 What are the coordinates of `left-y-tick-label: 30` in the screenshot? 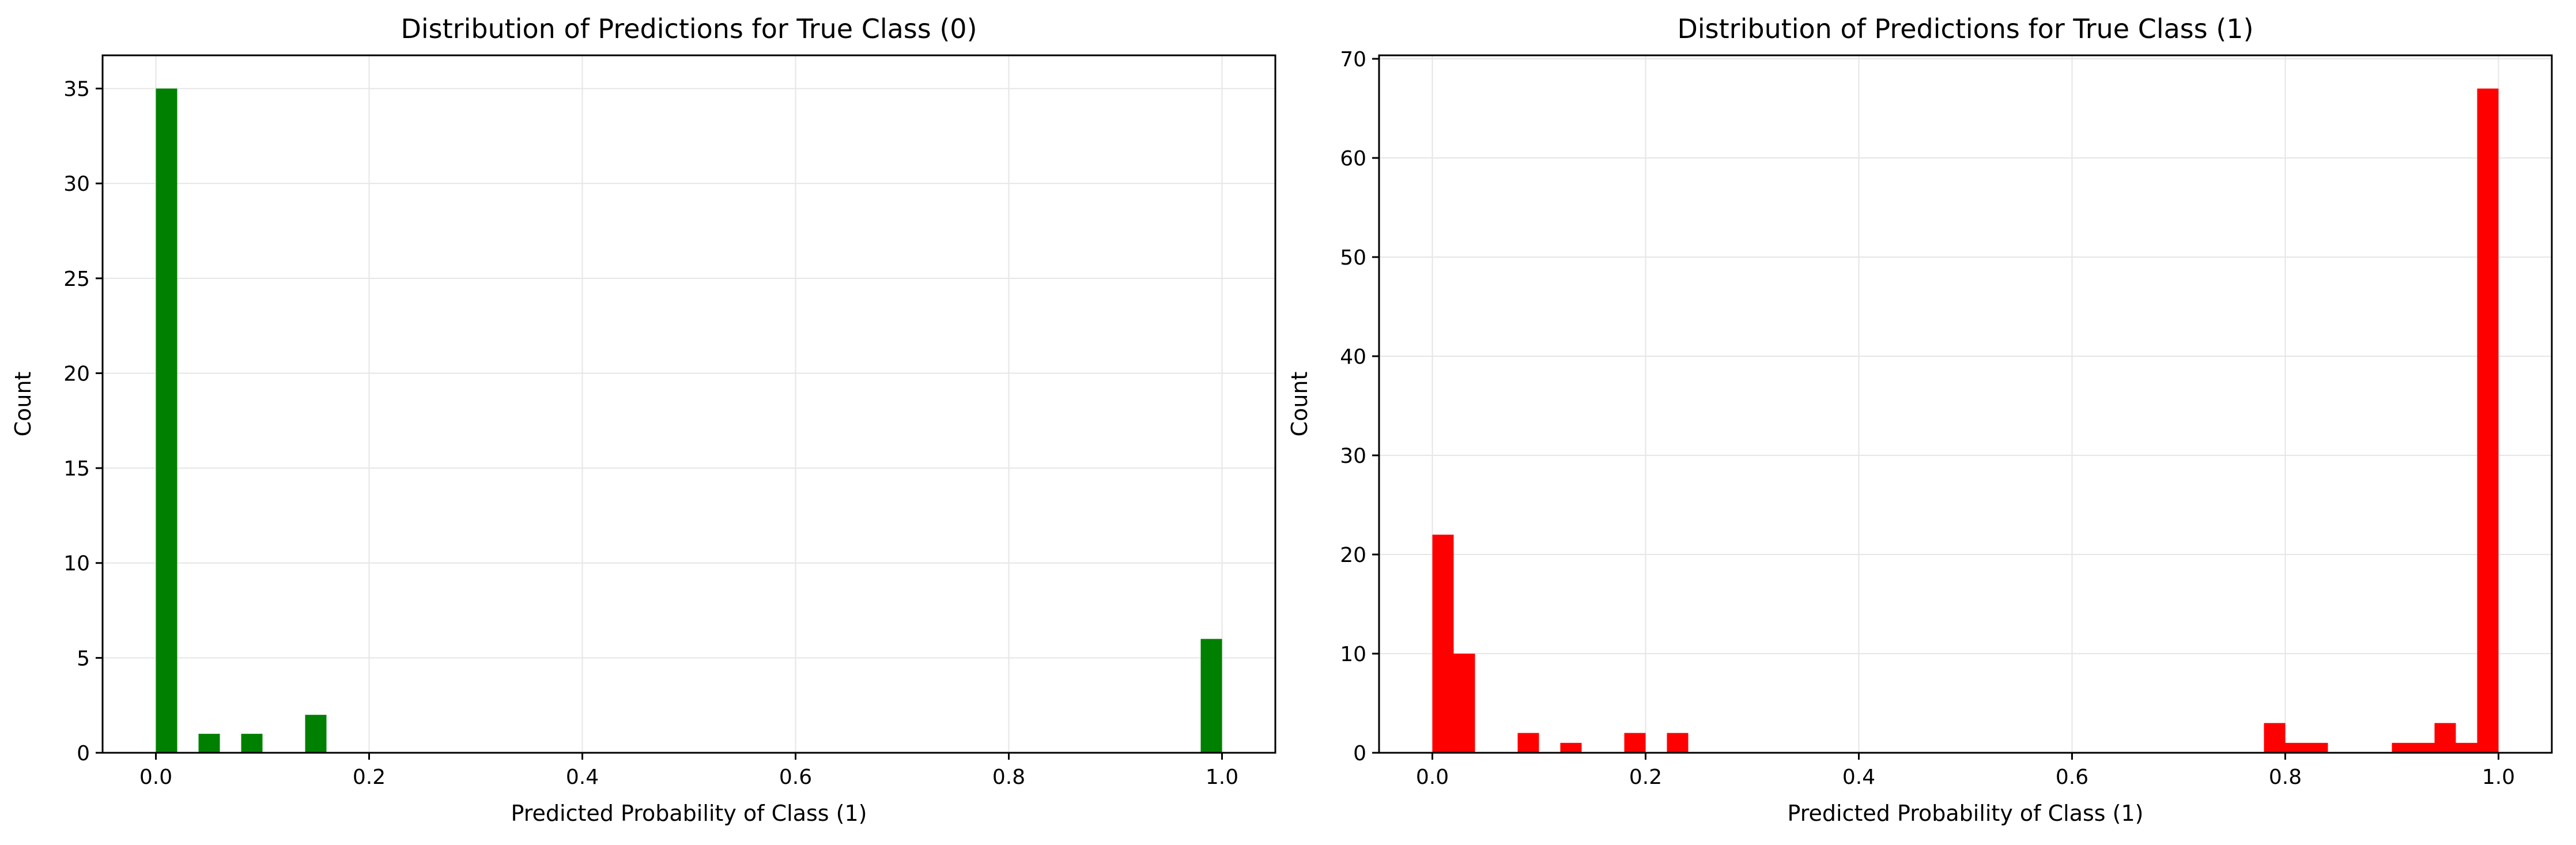 It's located at (76, 184).